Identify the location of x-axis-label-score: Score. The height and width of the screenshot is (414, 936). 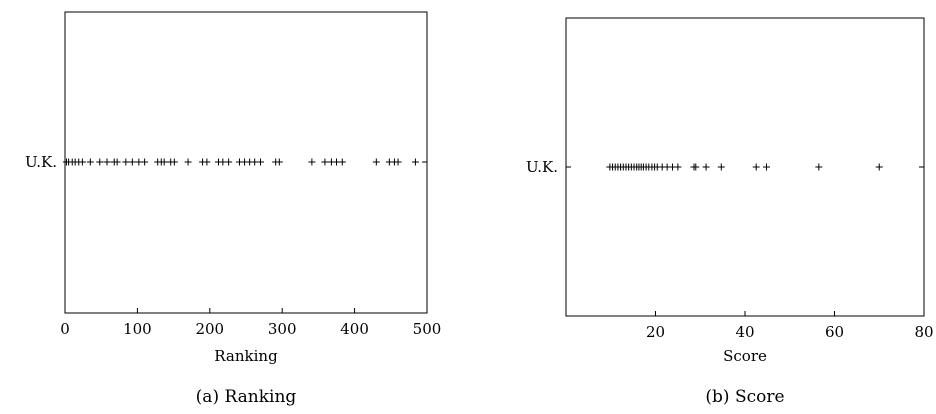
(745, 356).